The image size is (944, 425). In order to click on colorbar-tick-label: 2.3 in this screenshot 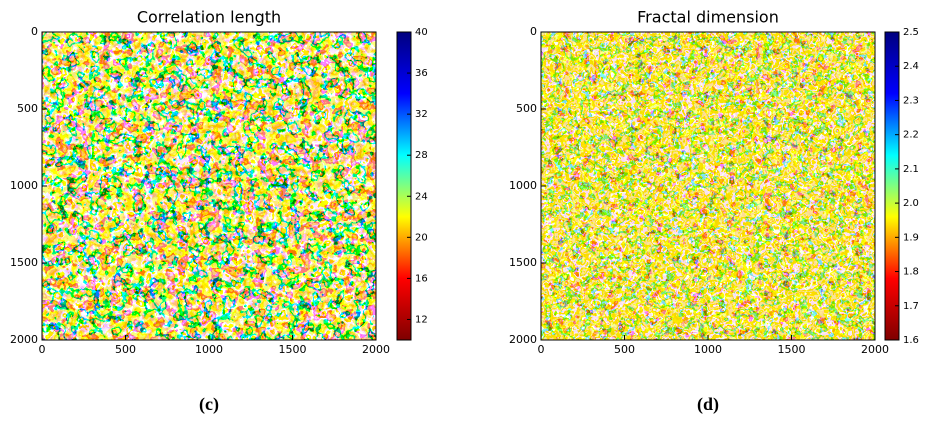, I will do `click(911, 100)`.